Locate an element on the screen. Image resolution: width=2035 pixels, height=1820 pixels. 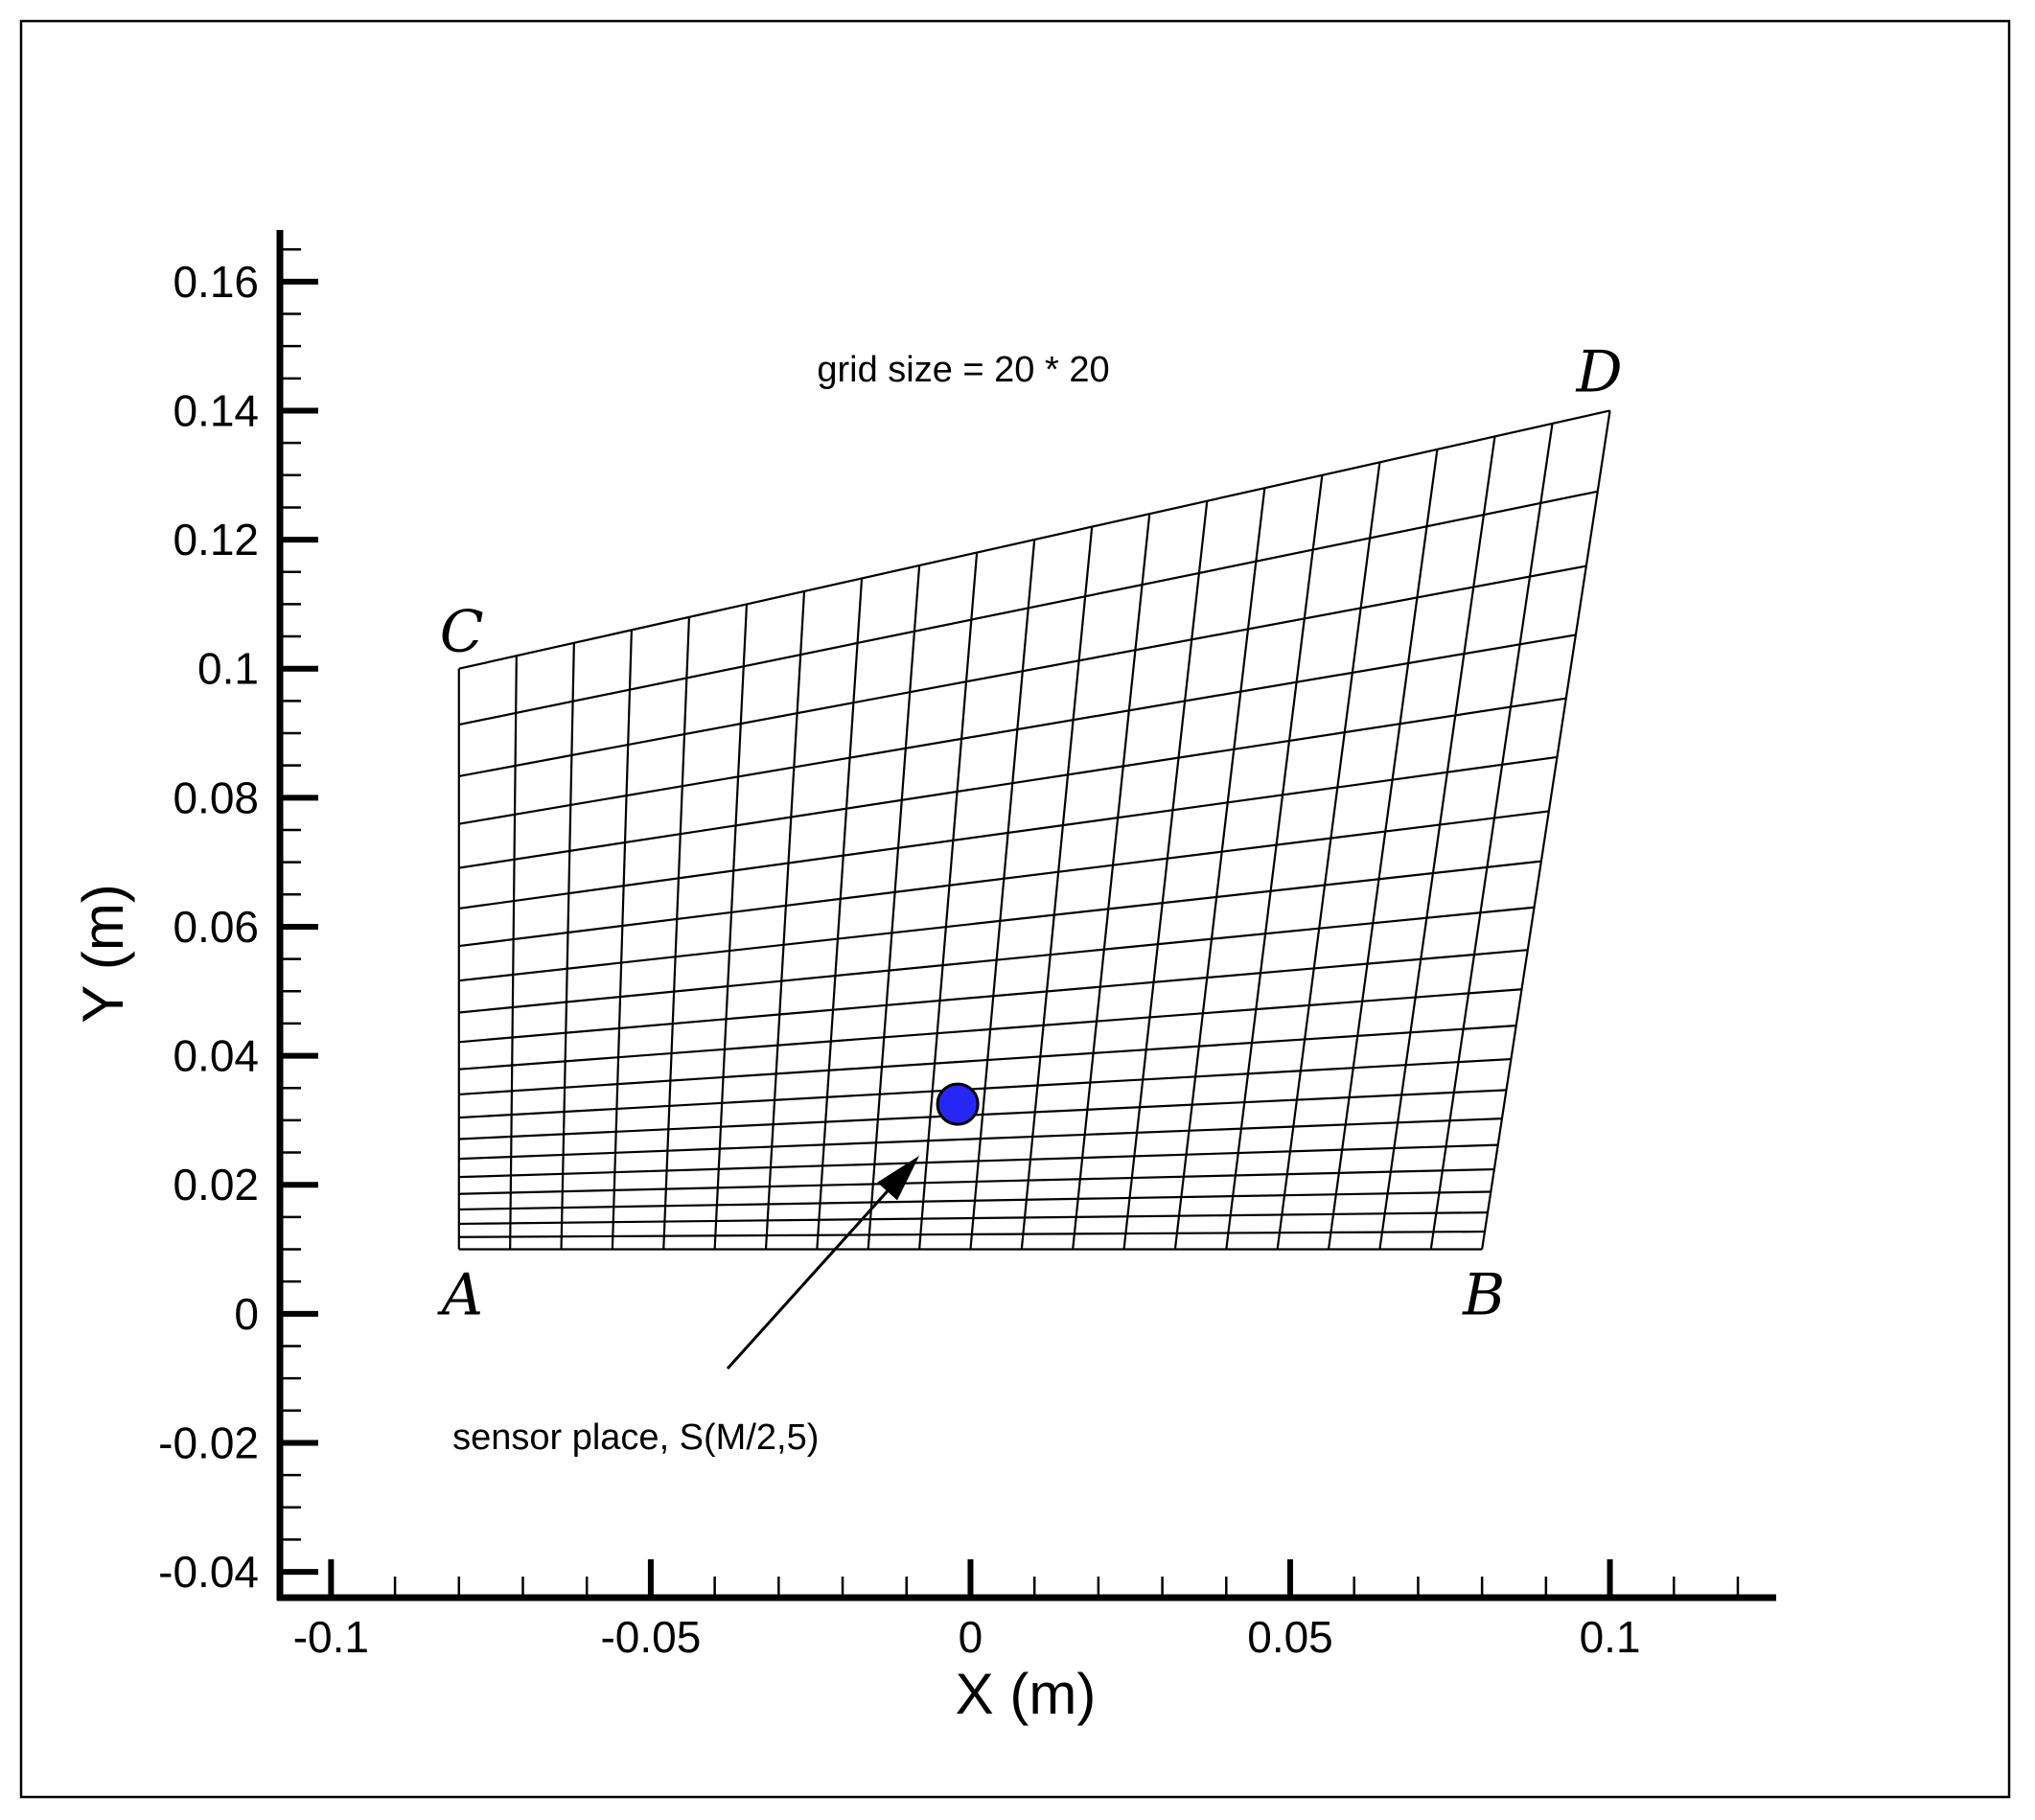
y-tick-label: -0.04 is located at coordinates (208, 1572).